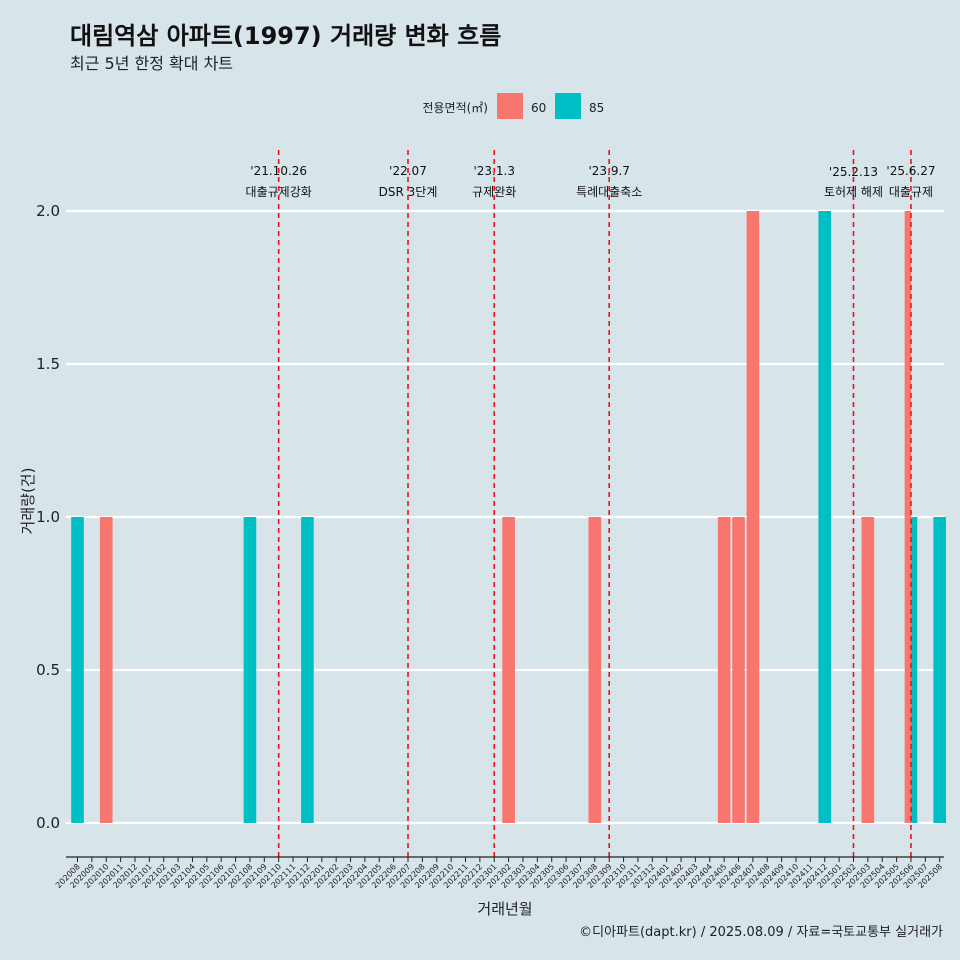 Image resolution: width=960 pixels, height=960 pixels. I want to click on event-label: 토허제 해제, so click(853, 192).